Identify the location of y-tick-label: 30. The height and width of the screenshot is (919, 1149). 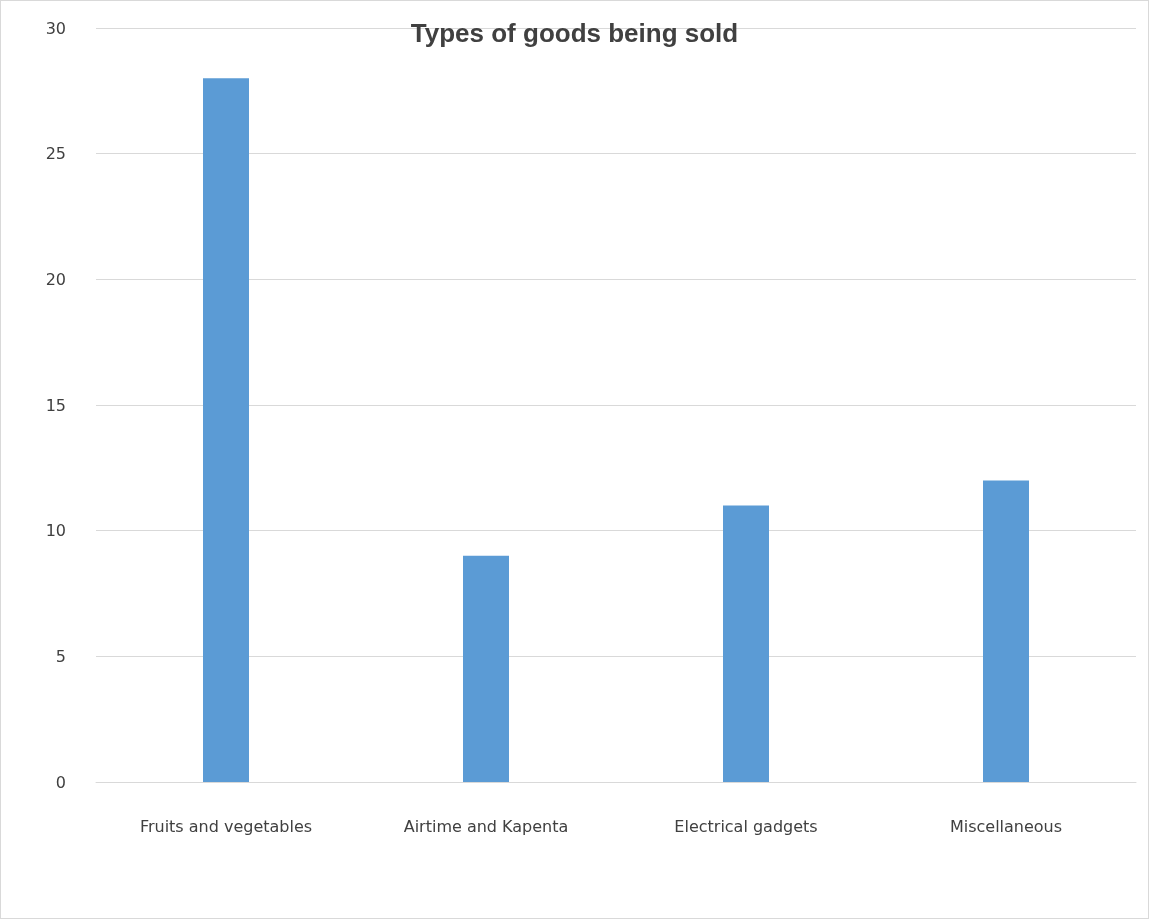
(55, 28).